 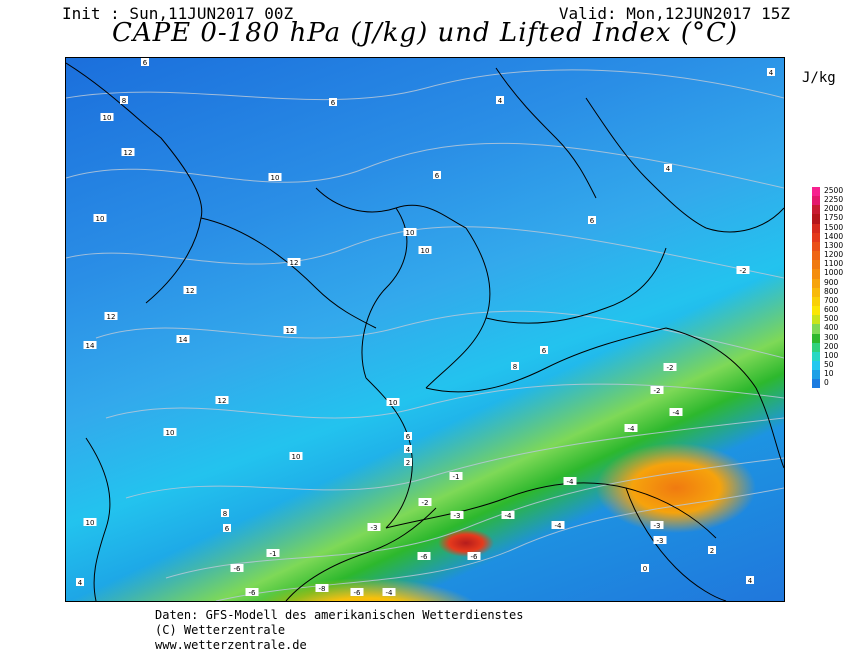 What do you see at coordinates (829, 364) in the screenshot?
I see `legend-label: 50` at bounding box center [829, 364].